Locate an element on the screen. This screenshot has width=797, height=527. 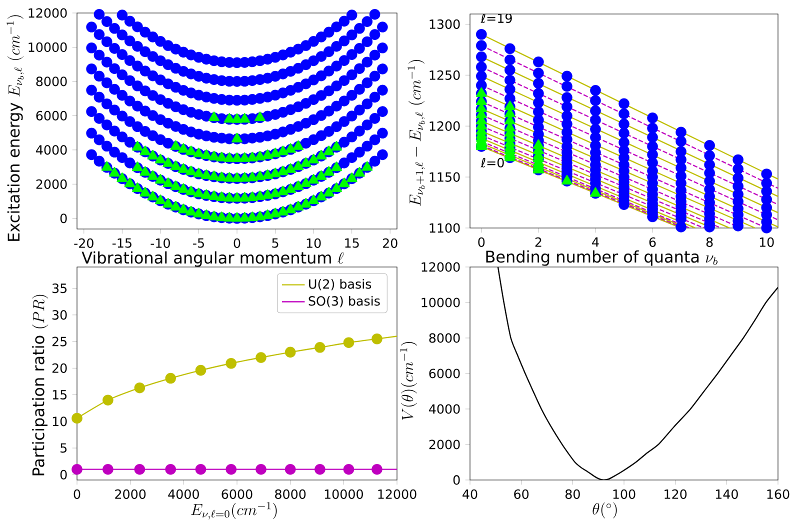
y-tick-label: 1300 is located at coordinates (445, 24).